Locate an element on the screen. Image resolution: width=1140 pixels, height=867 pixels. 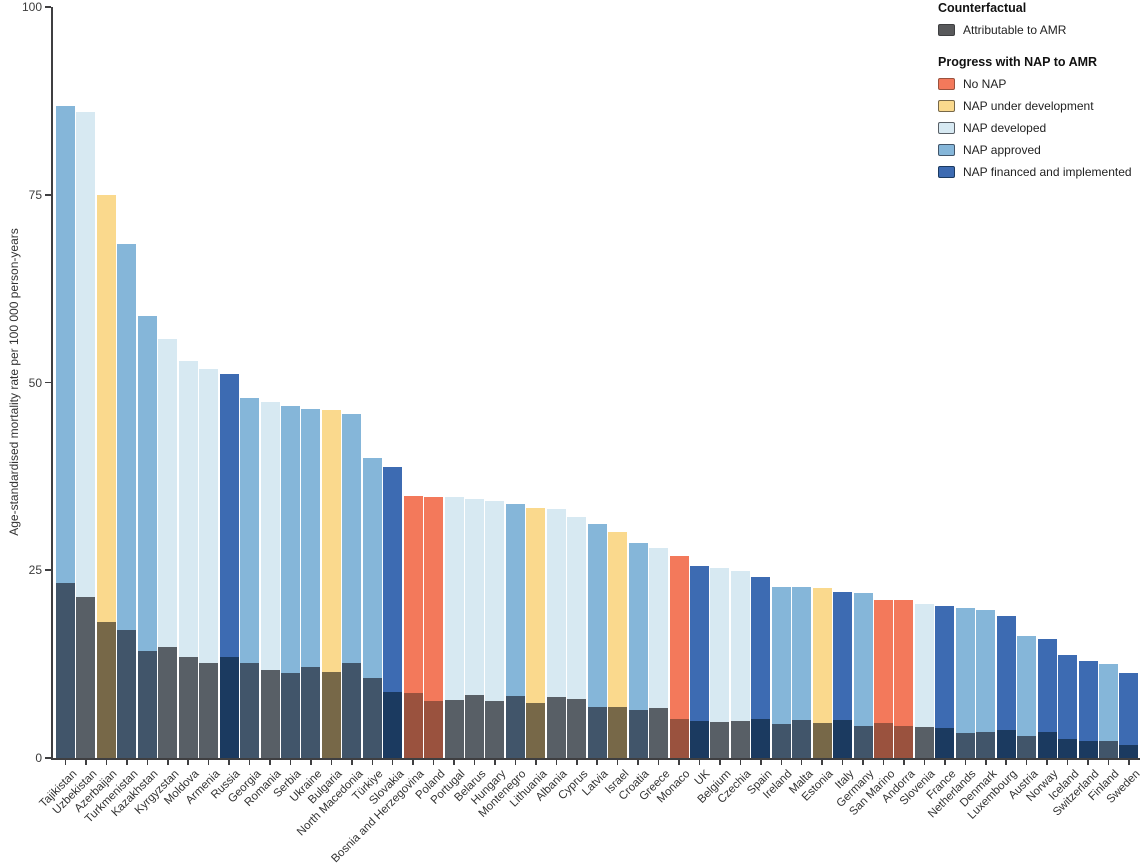
bar-slovenia is located at coordinates (924, 681).